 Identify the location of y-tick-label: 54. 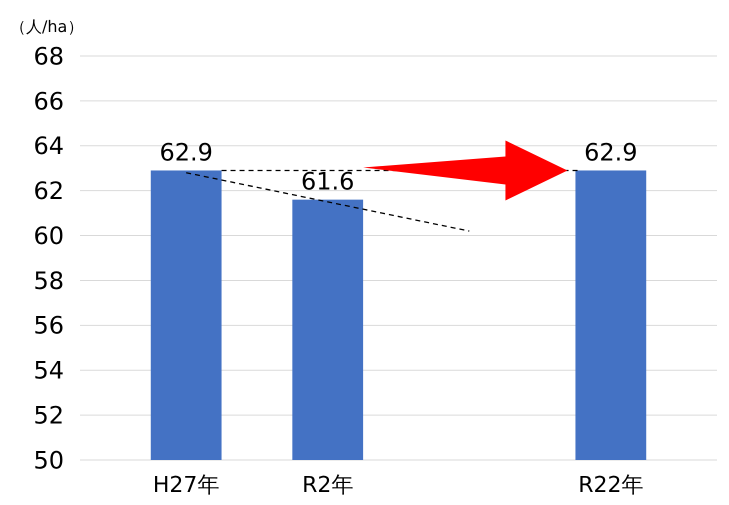
(48, 370).